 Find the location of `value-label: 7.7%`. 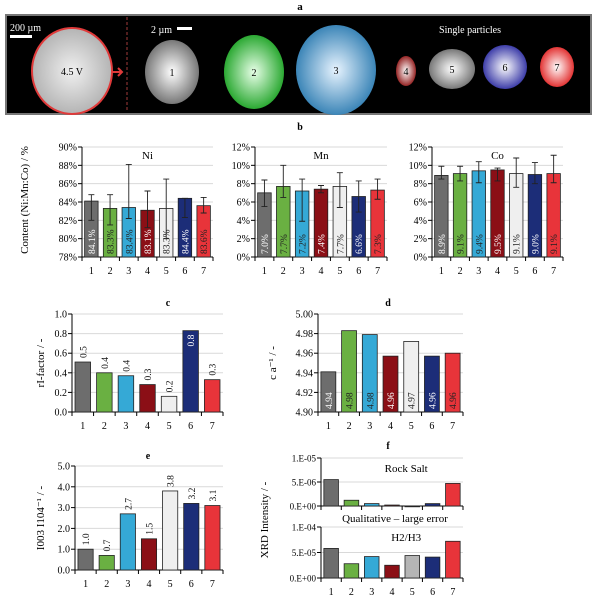

value-label: 7.7% is located at coordinates (341, 244).